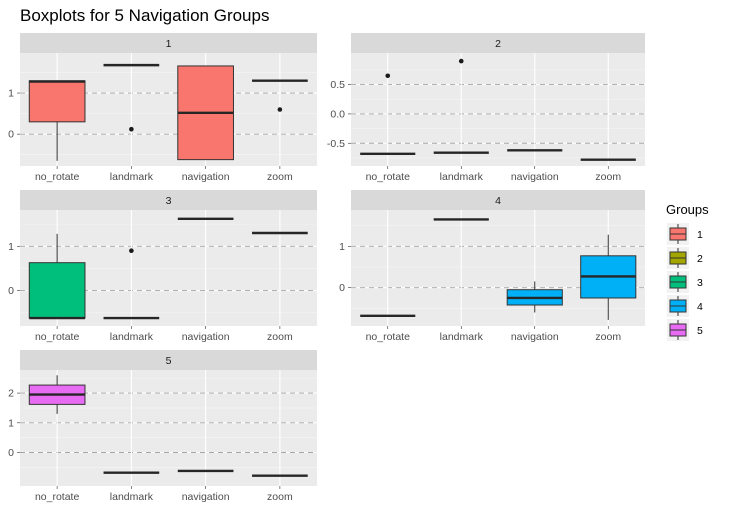 The width and height of the screenshot is (730, 510). What do you see at coordinates (337, 85) in the screenshot?
I see `y-tick-label: 0.5` at bounding box center [337, 85].